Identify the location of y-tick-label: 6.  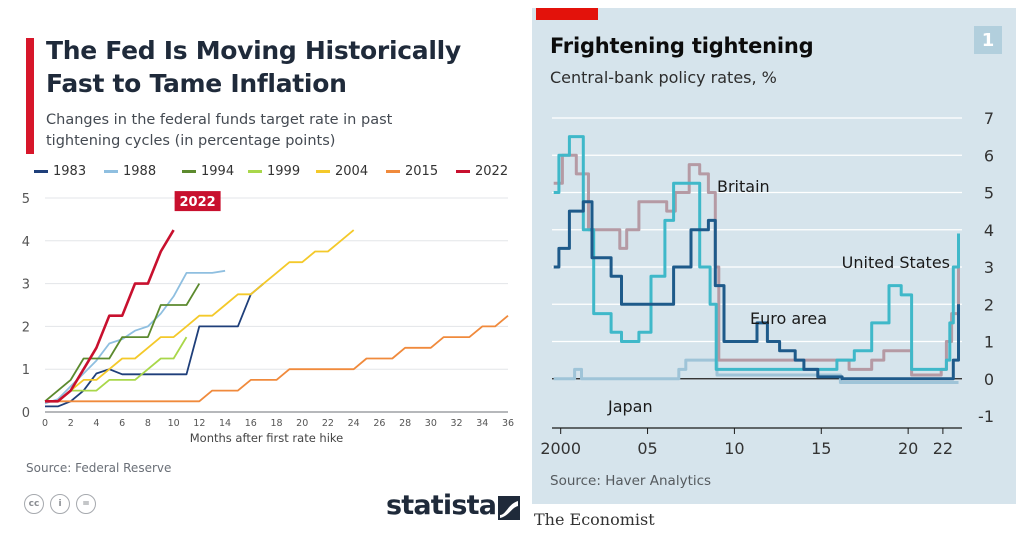
(989, 155).